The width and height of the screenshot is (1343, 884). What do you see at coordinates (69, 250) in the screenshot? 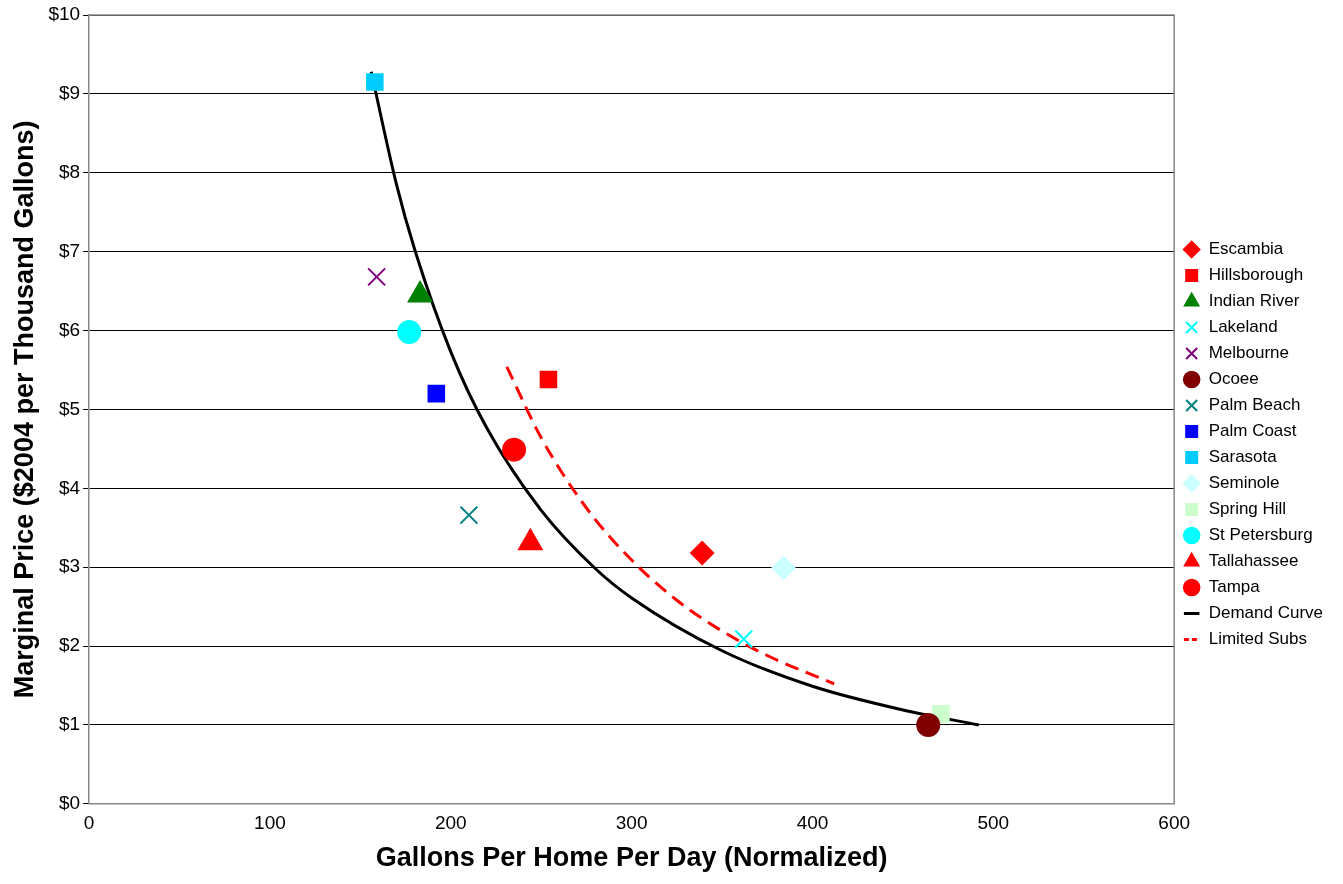
I see `y-tick-label: $7` at bounding box center [69, 250].